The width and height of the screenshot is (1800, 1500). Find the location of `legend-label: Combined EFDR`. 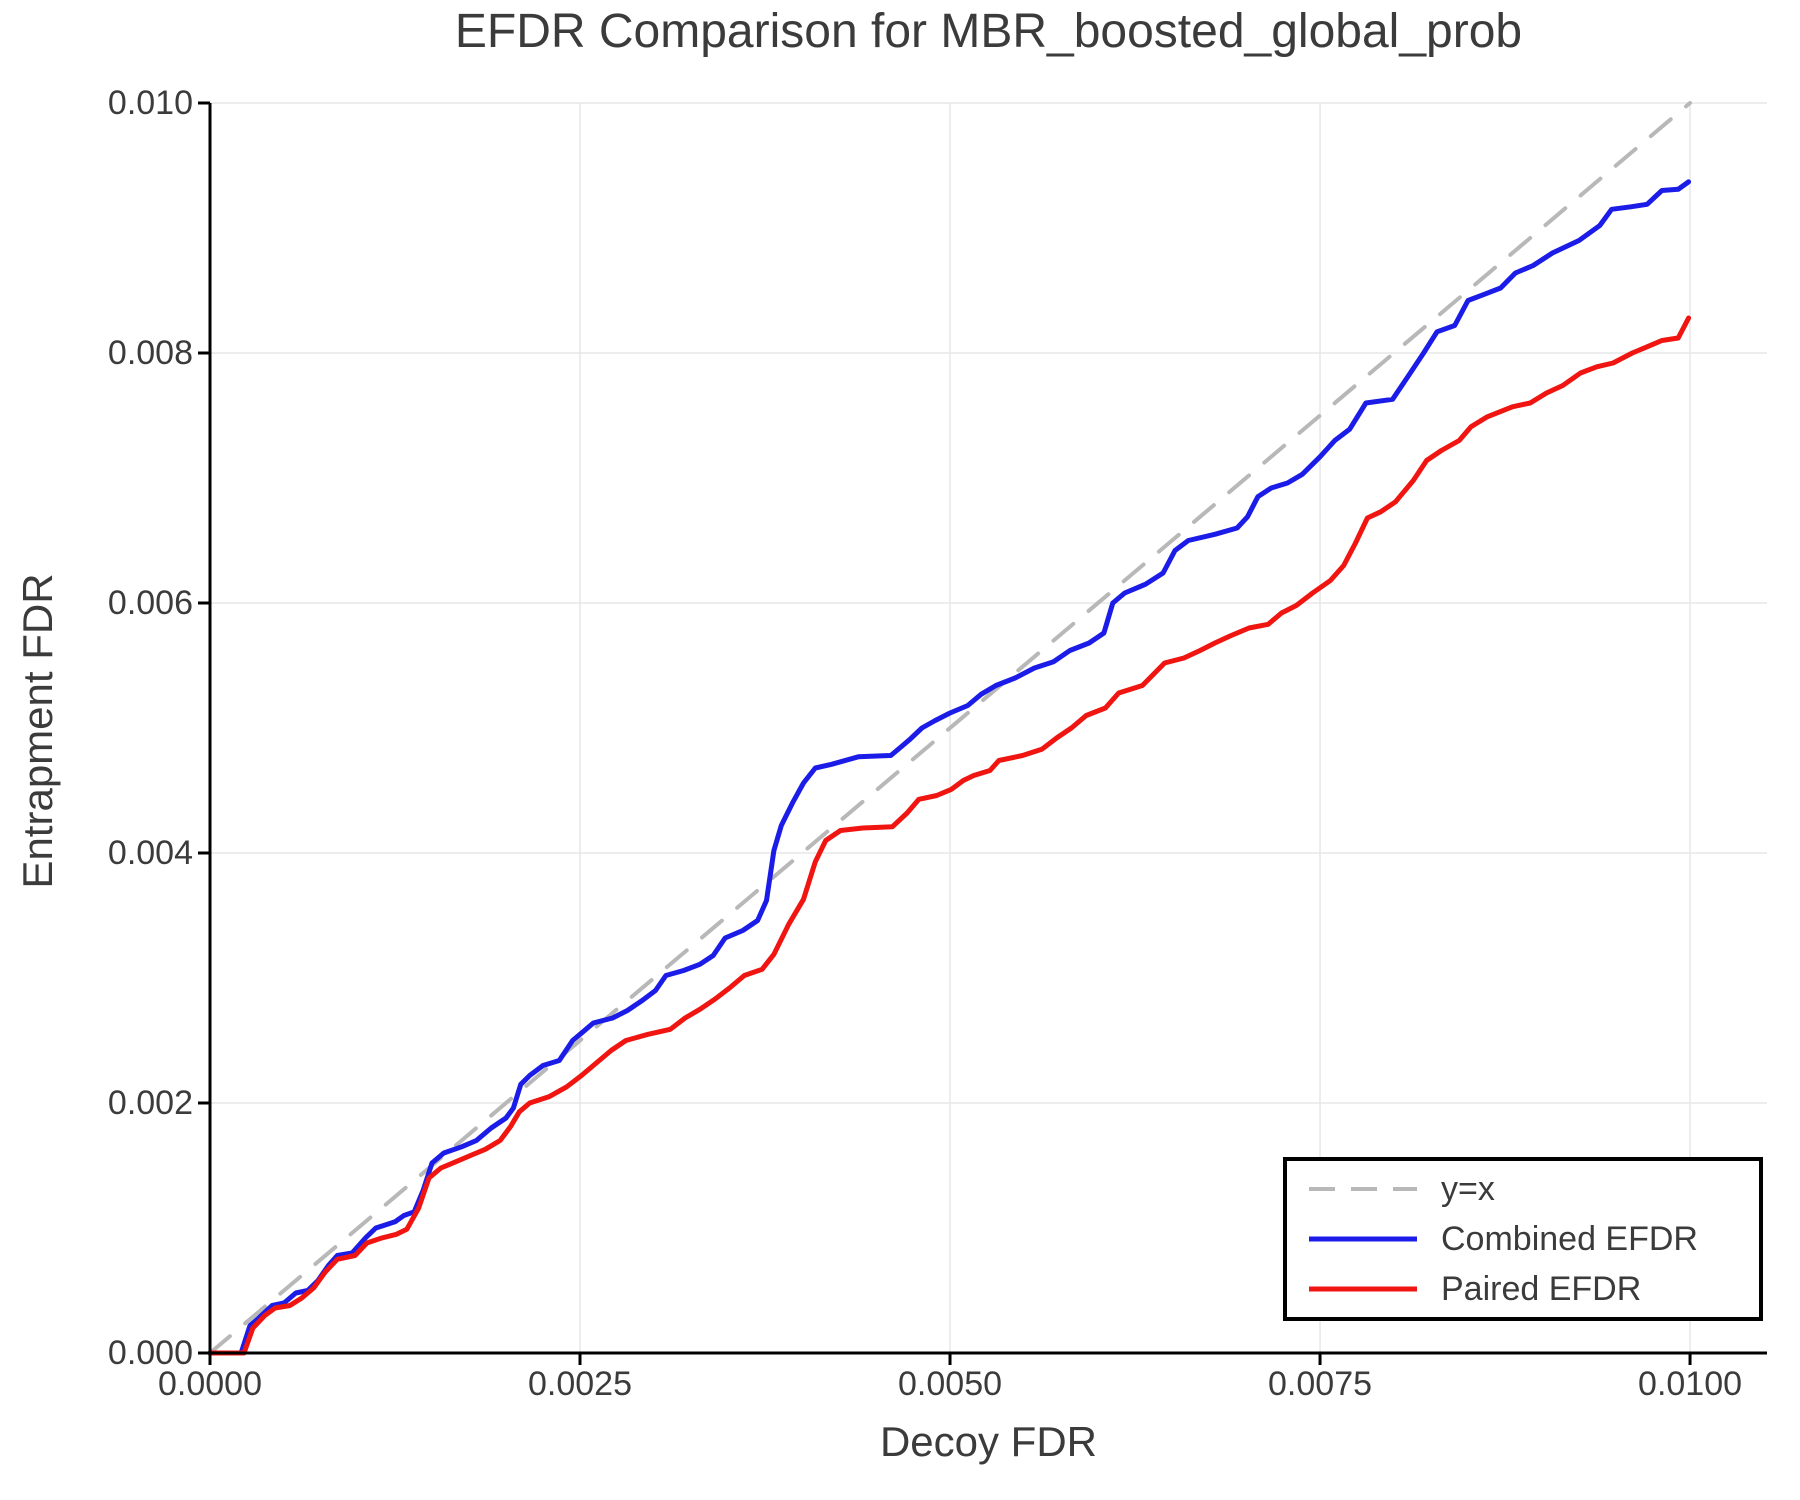

legend-label: Combined EFDR is located at coordinates (1569, 1239).